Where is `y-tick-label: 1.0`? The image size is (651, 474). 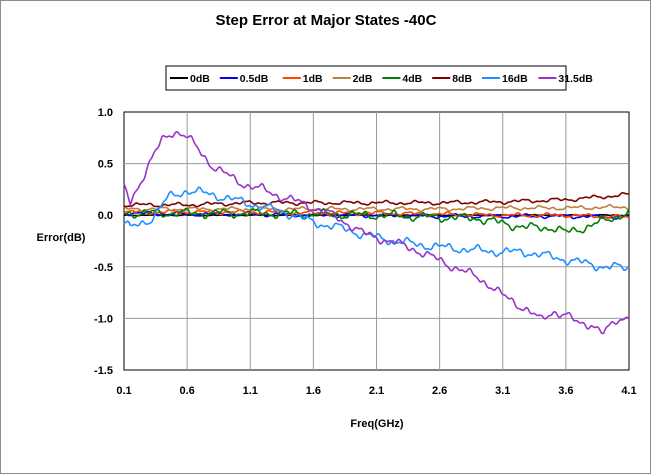
y-tick-label: 1.0 is located at coordinates (105, 113).